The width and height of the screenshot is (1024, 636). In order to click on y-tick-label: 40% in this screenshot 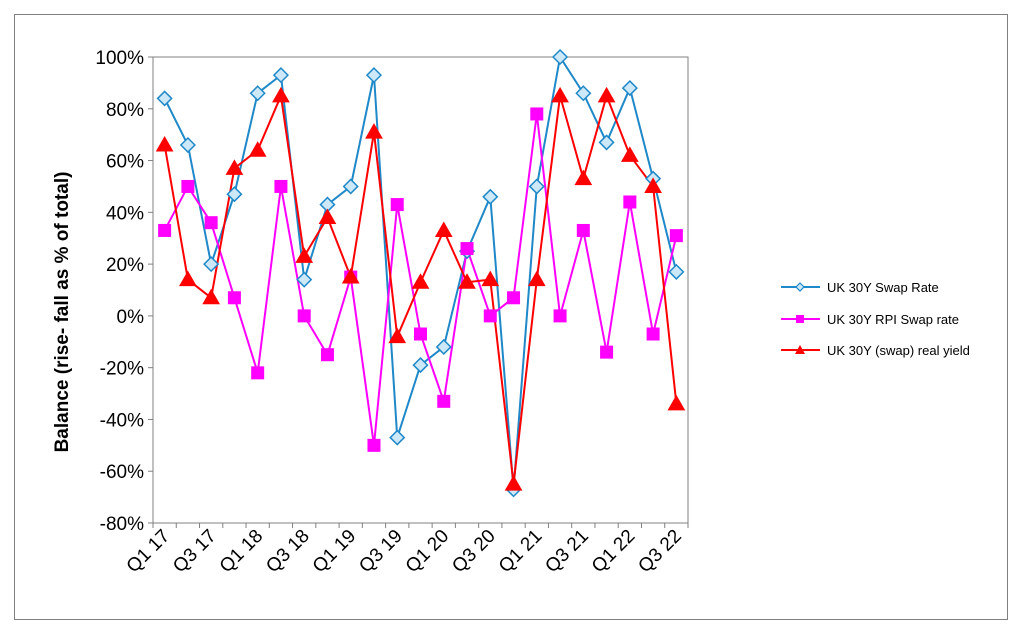, I will do `click(125, 213)`.